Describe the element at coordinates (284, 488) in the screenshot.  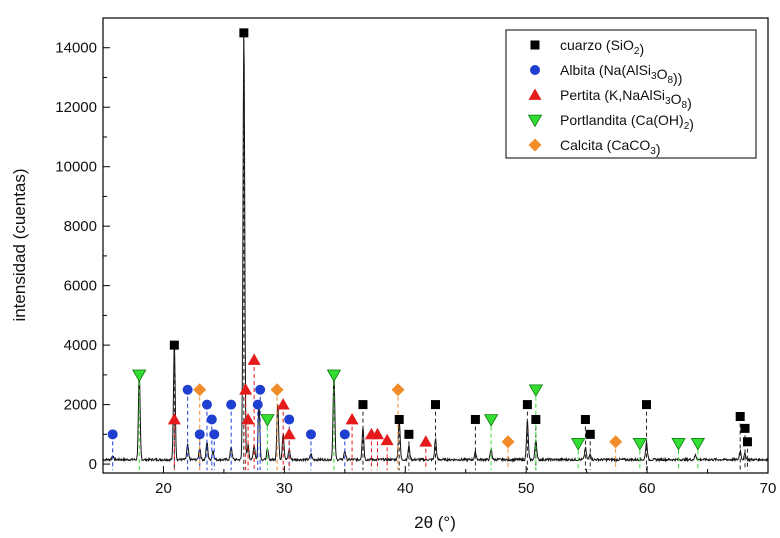
I see `x-tick-label: 30` at that location.